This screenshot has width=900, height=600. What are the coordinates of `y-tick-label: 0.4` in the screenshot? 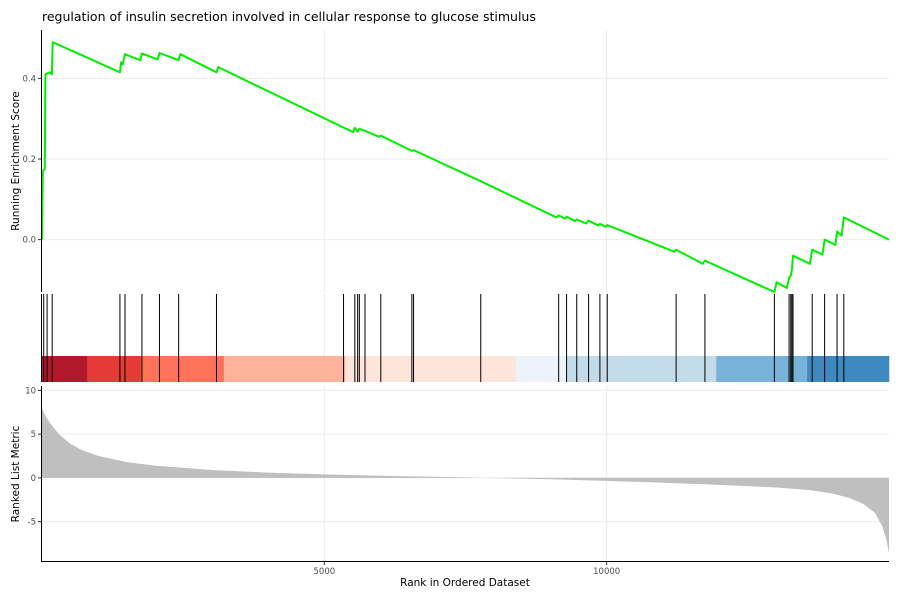 It's located at (29, 79).